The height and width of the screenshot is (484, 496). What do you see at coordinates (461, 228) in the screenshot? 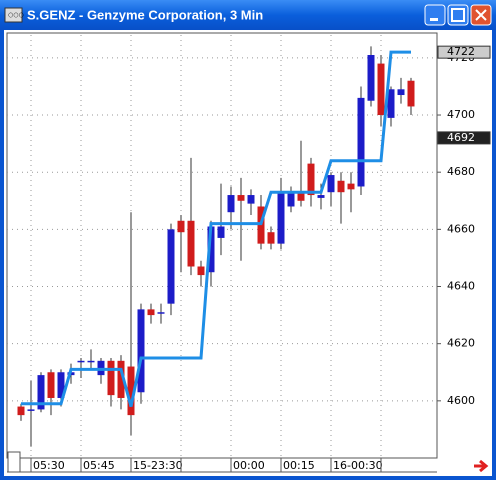
I see `y-tick-label: 4660` at bounding box center [461, 228].